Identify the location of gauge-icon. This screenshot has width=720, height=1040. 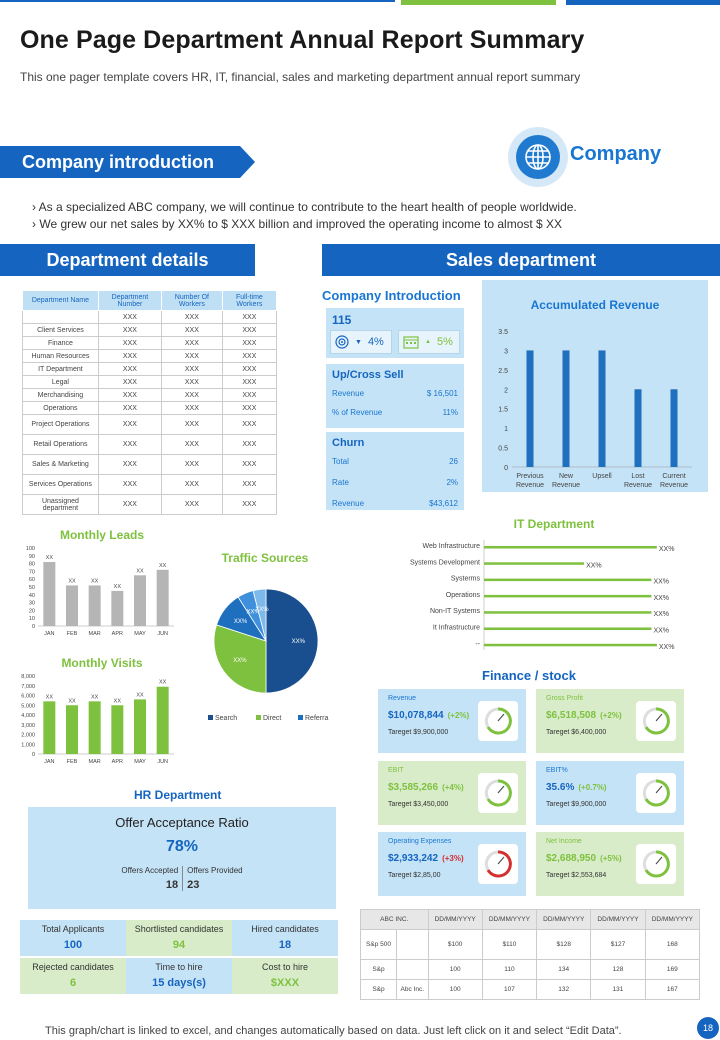
(656, 792).